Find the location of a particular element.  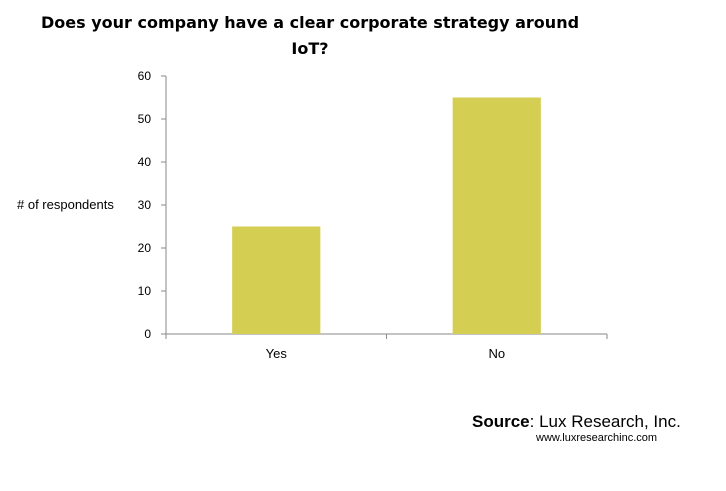

y-tick-label: 60 is located at coordinates (145, 76).